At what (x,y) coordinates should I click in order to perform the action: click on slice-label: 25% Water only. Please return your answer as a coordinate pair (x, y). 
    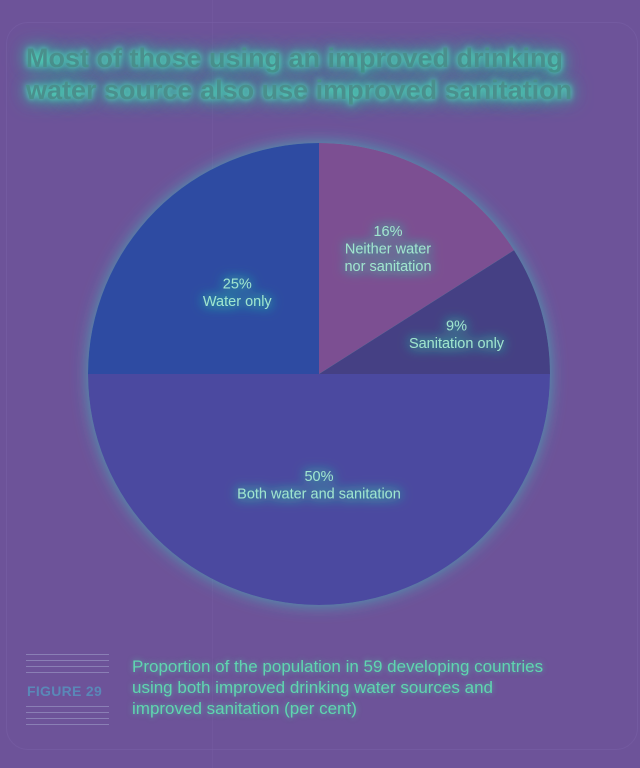
    Looking at the image, I should click on (238, 294).